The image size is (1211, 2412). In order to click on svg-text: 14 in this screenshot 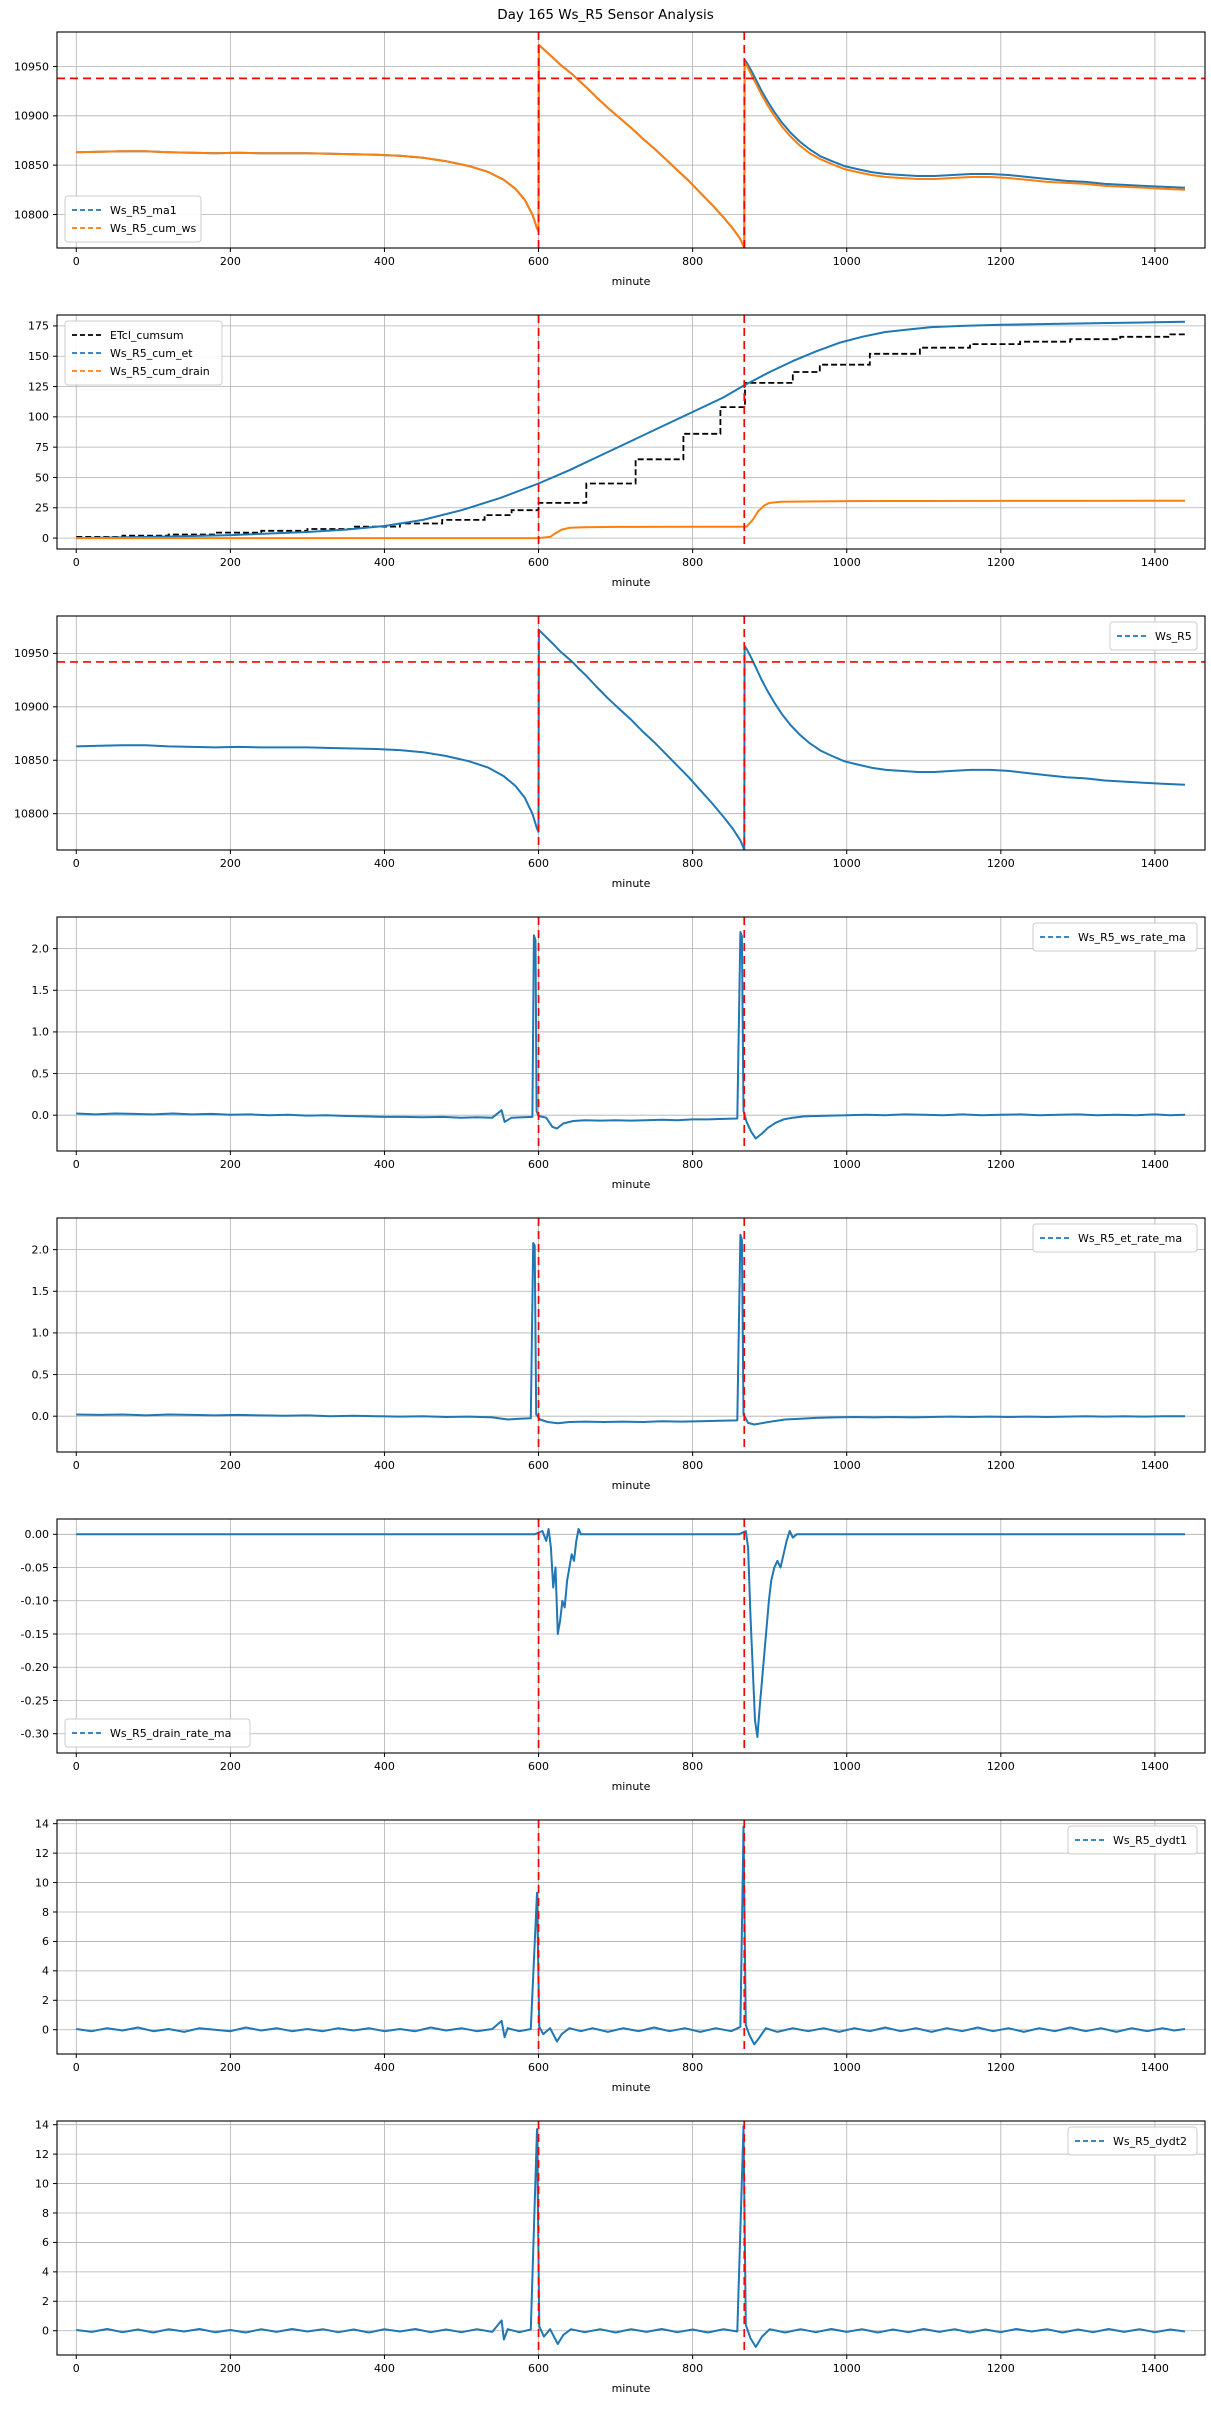, I will do `click(42, 2124)`.